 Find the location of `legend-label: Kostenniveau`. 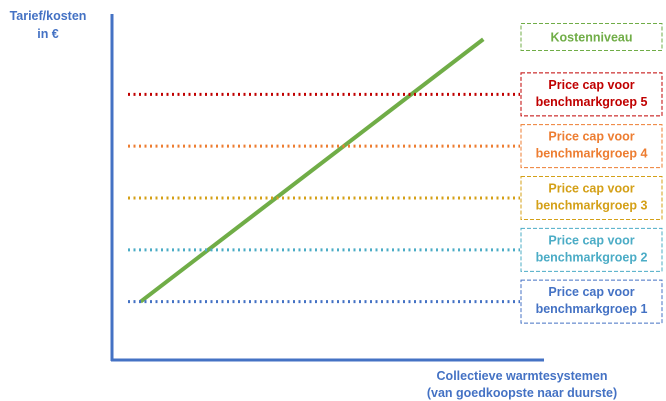

legend-label: Kostenniveau is located at coordinates (592, 38).